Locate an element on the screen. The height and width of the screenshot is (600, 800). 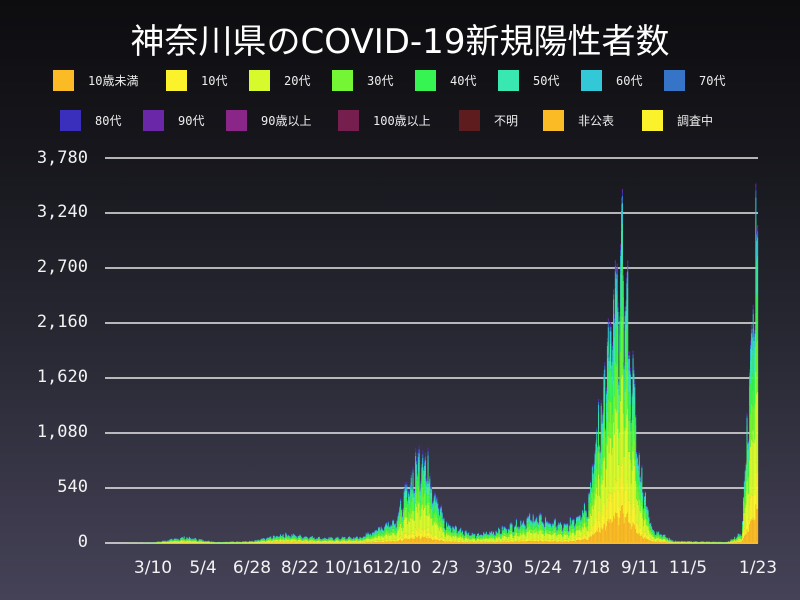
legend-label: 調査中 is located at coordinates (695, 120).